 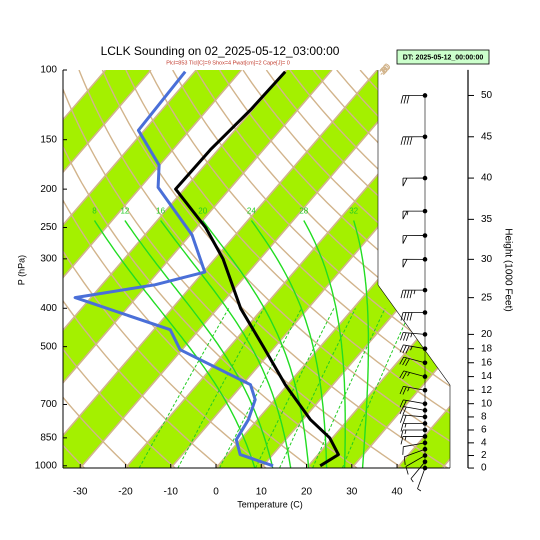 What do you see at coordinates (484, 442) in the screenshot?
I see `y2-tick-label: 4` at bounding box center [484, 442].